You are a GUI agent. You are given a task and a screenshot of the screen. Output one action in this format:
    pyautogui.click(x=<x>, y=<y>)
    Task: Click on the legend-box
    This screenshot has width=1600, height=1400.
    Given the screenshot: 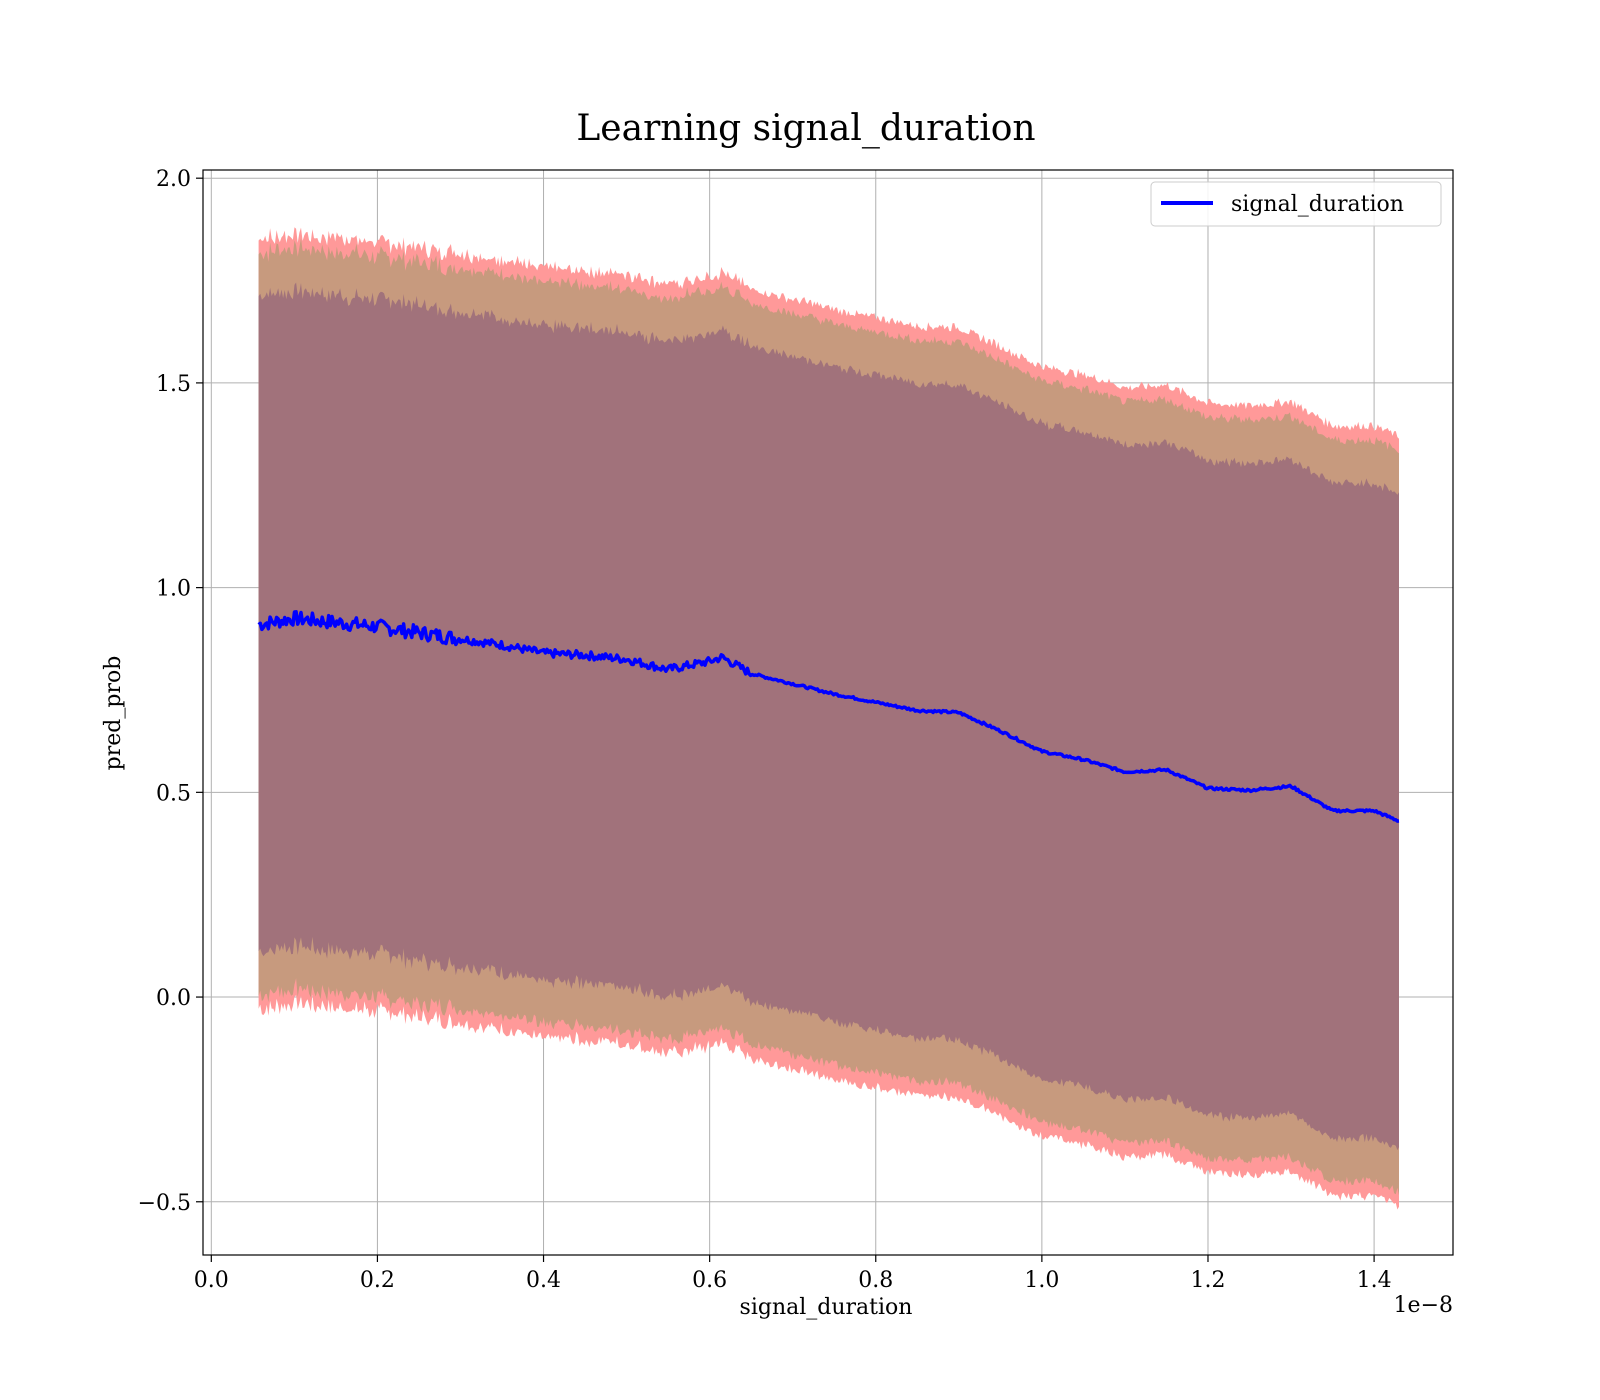 What is the action you would take?
    pyautogui.click(x=1296, y=204)
    